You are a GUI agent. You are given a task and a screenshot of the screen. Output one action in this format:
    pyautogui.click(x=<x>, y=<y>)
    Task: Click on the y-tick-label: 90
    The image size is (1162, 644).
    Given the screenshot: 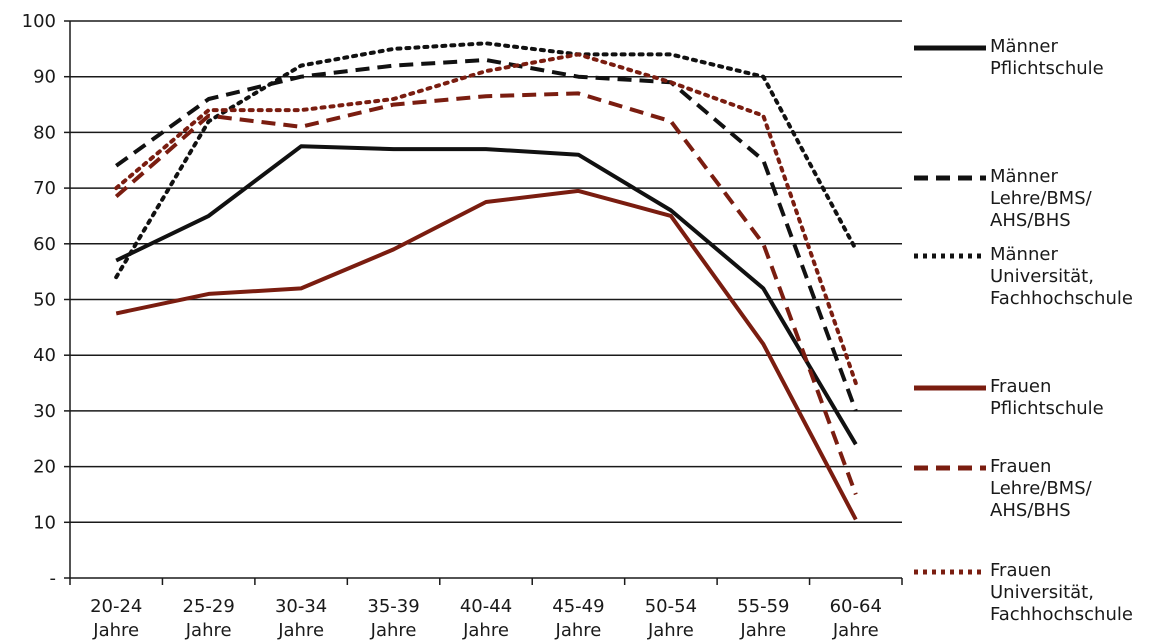 What is the action you would take?
    pyautogui.click(x=44, y=77)
    